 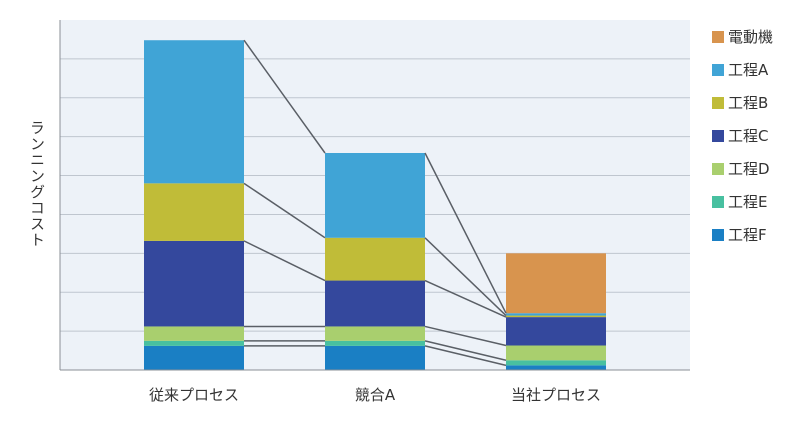 I want to click on legend-label: 工程E, so click(x=748, y=202).